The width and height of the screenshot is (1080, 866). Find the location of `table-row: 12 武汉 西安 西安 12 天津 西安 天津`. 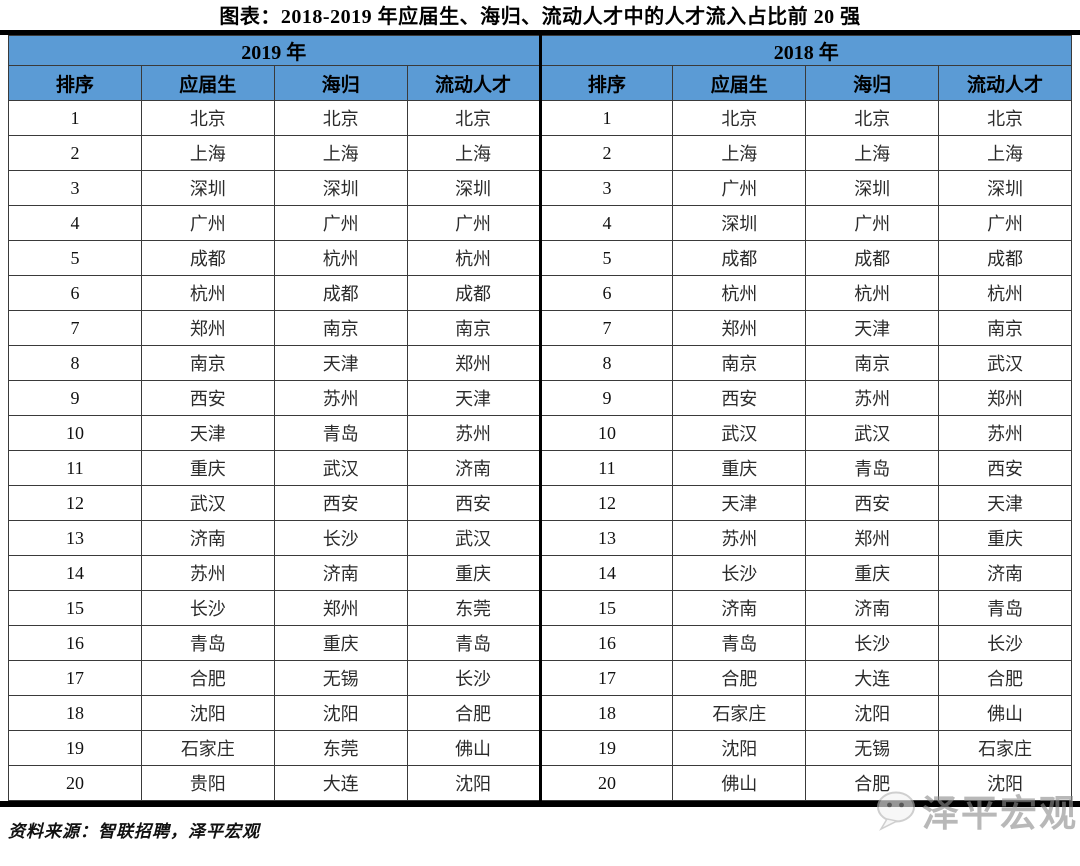

table-row: 12 武汉 西安 西安 12 天津 西安 天津 is located at coordinates (540, 503).